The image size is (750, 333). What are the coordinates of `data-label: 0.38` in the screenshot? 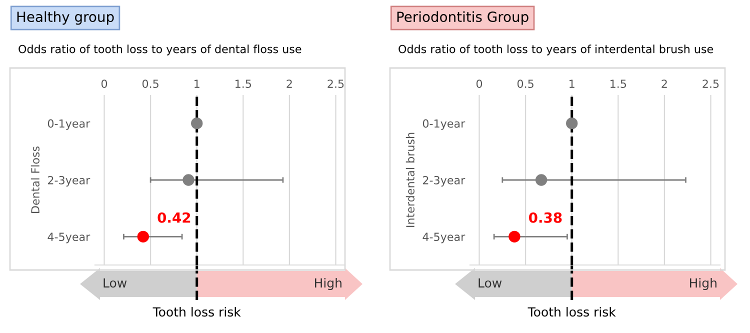 It's located at (545, 217).